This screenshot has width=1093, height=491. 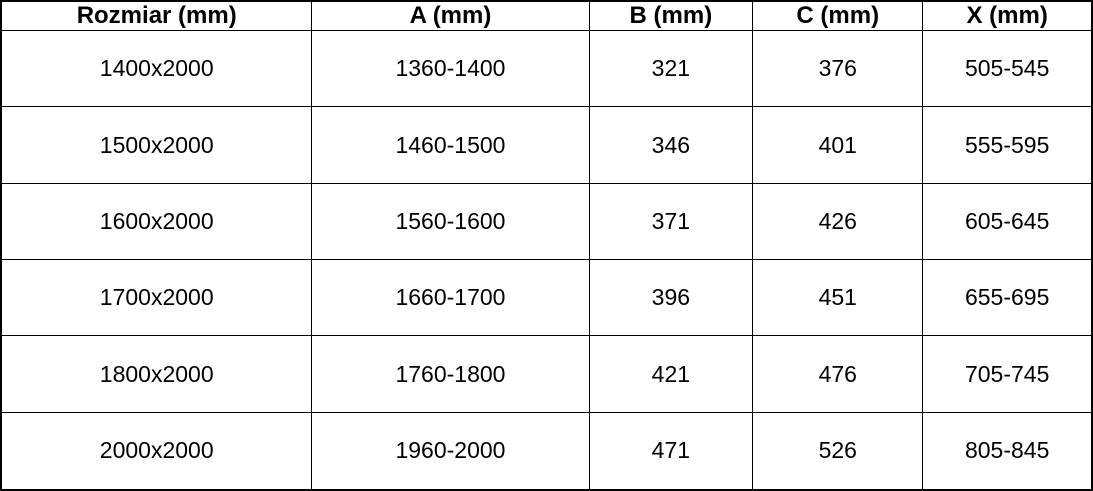 I want to click on column-header-b: B (mm), so click(x=671, y=15).